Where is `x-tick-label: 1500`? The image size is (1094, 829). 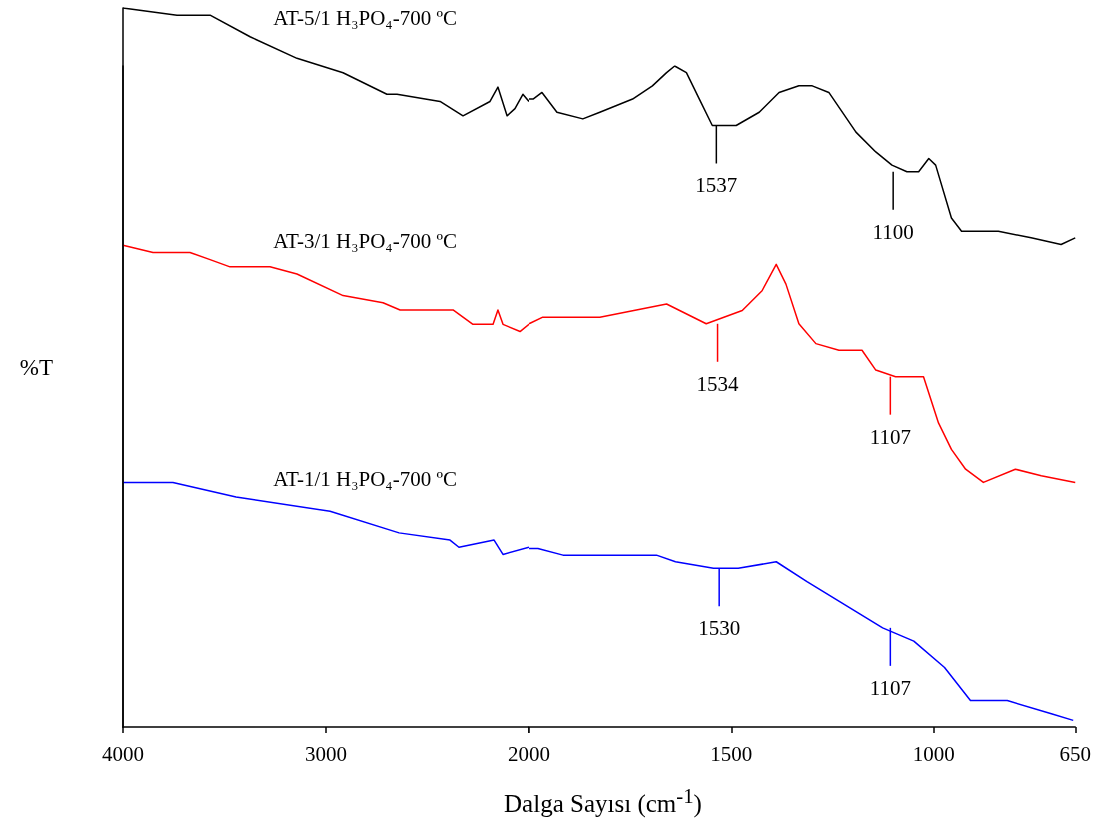 x-tick-label: 1500 is located at coordinates (731, 753).